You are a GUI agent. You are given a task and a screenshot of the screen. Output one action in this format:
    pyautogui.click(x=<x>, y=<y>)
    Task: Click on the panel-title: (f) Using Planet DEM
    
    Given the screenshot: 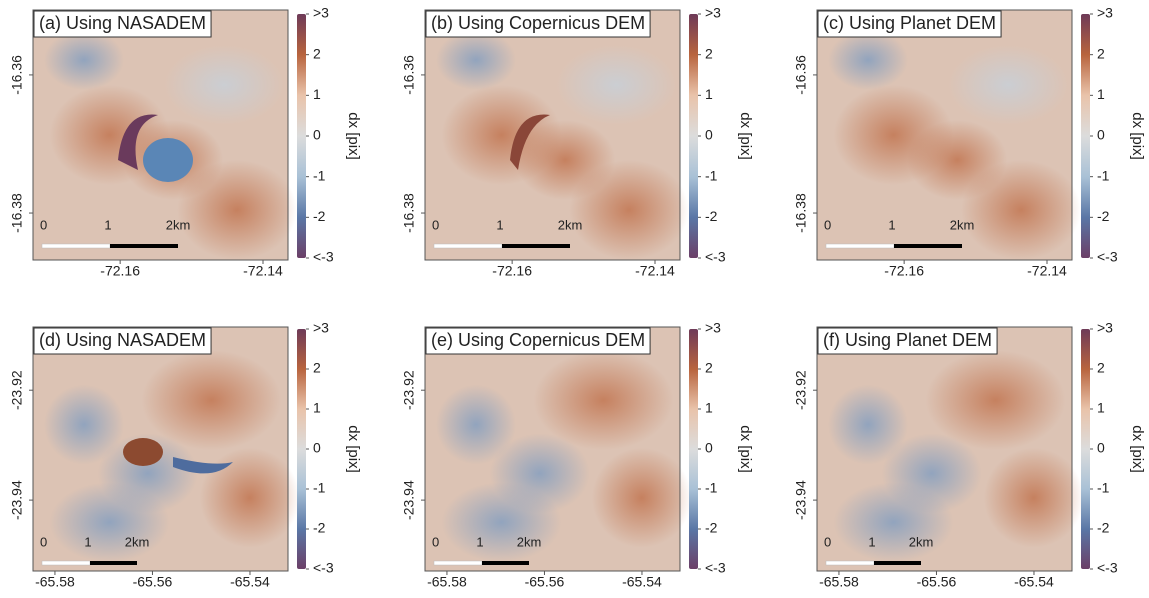 What is the action you would take?
    pyautogui.click(x=907, y=340)
    